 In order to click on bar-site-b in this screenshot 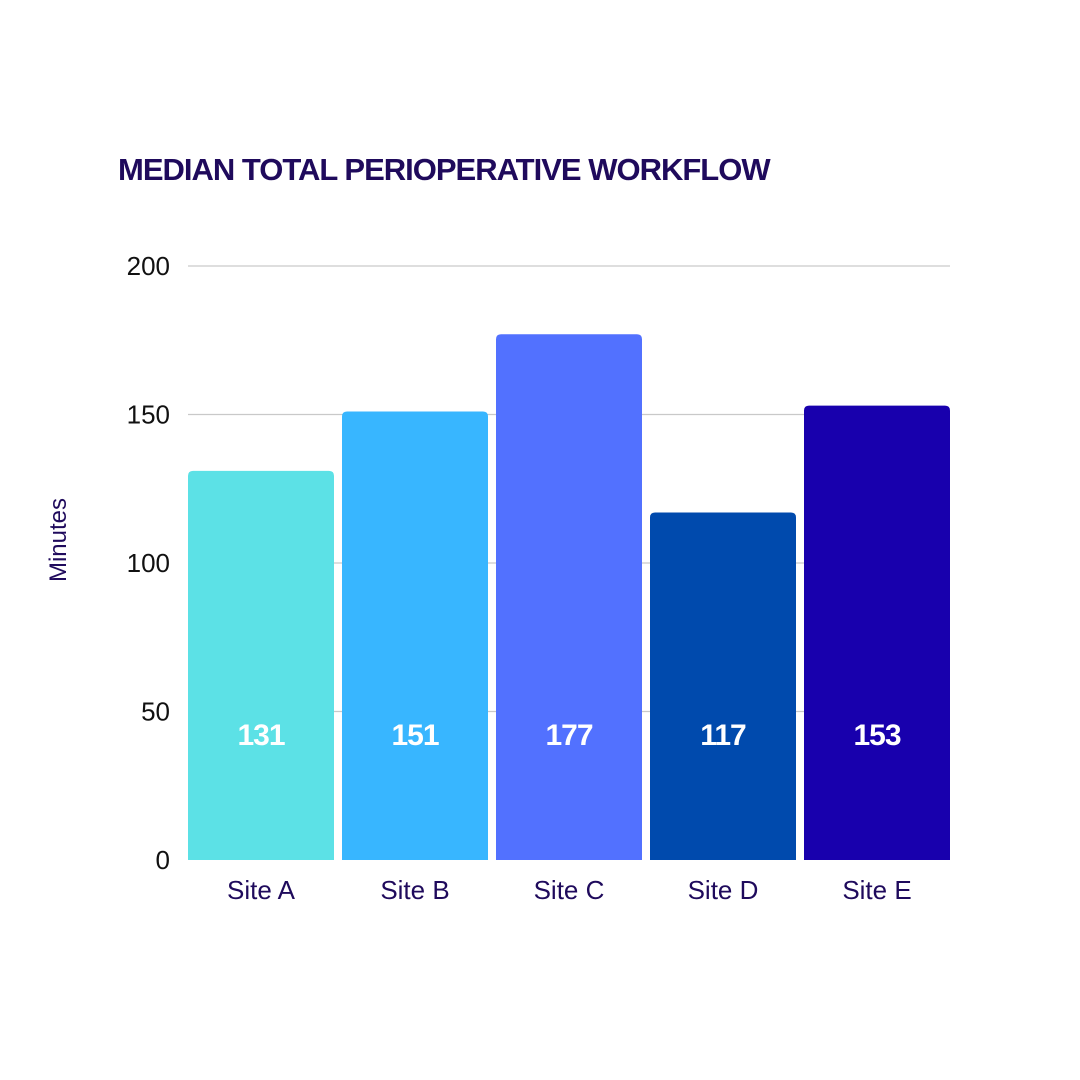, I will do `click(415, 635)`.